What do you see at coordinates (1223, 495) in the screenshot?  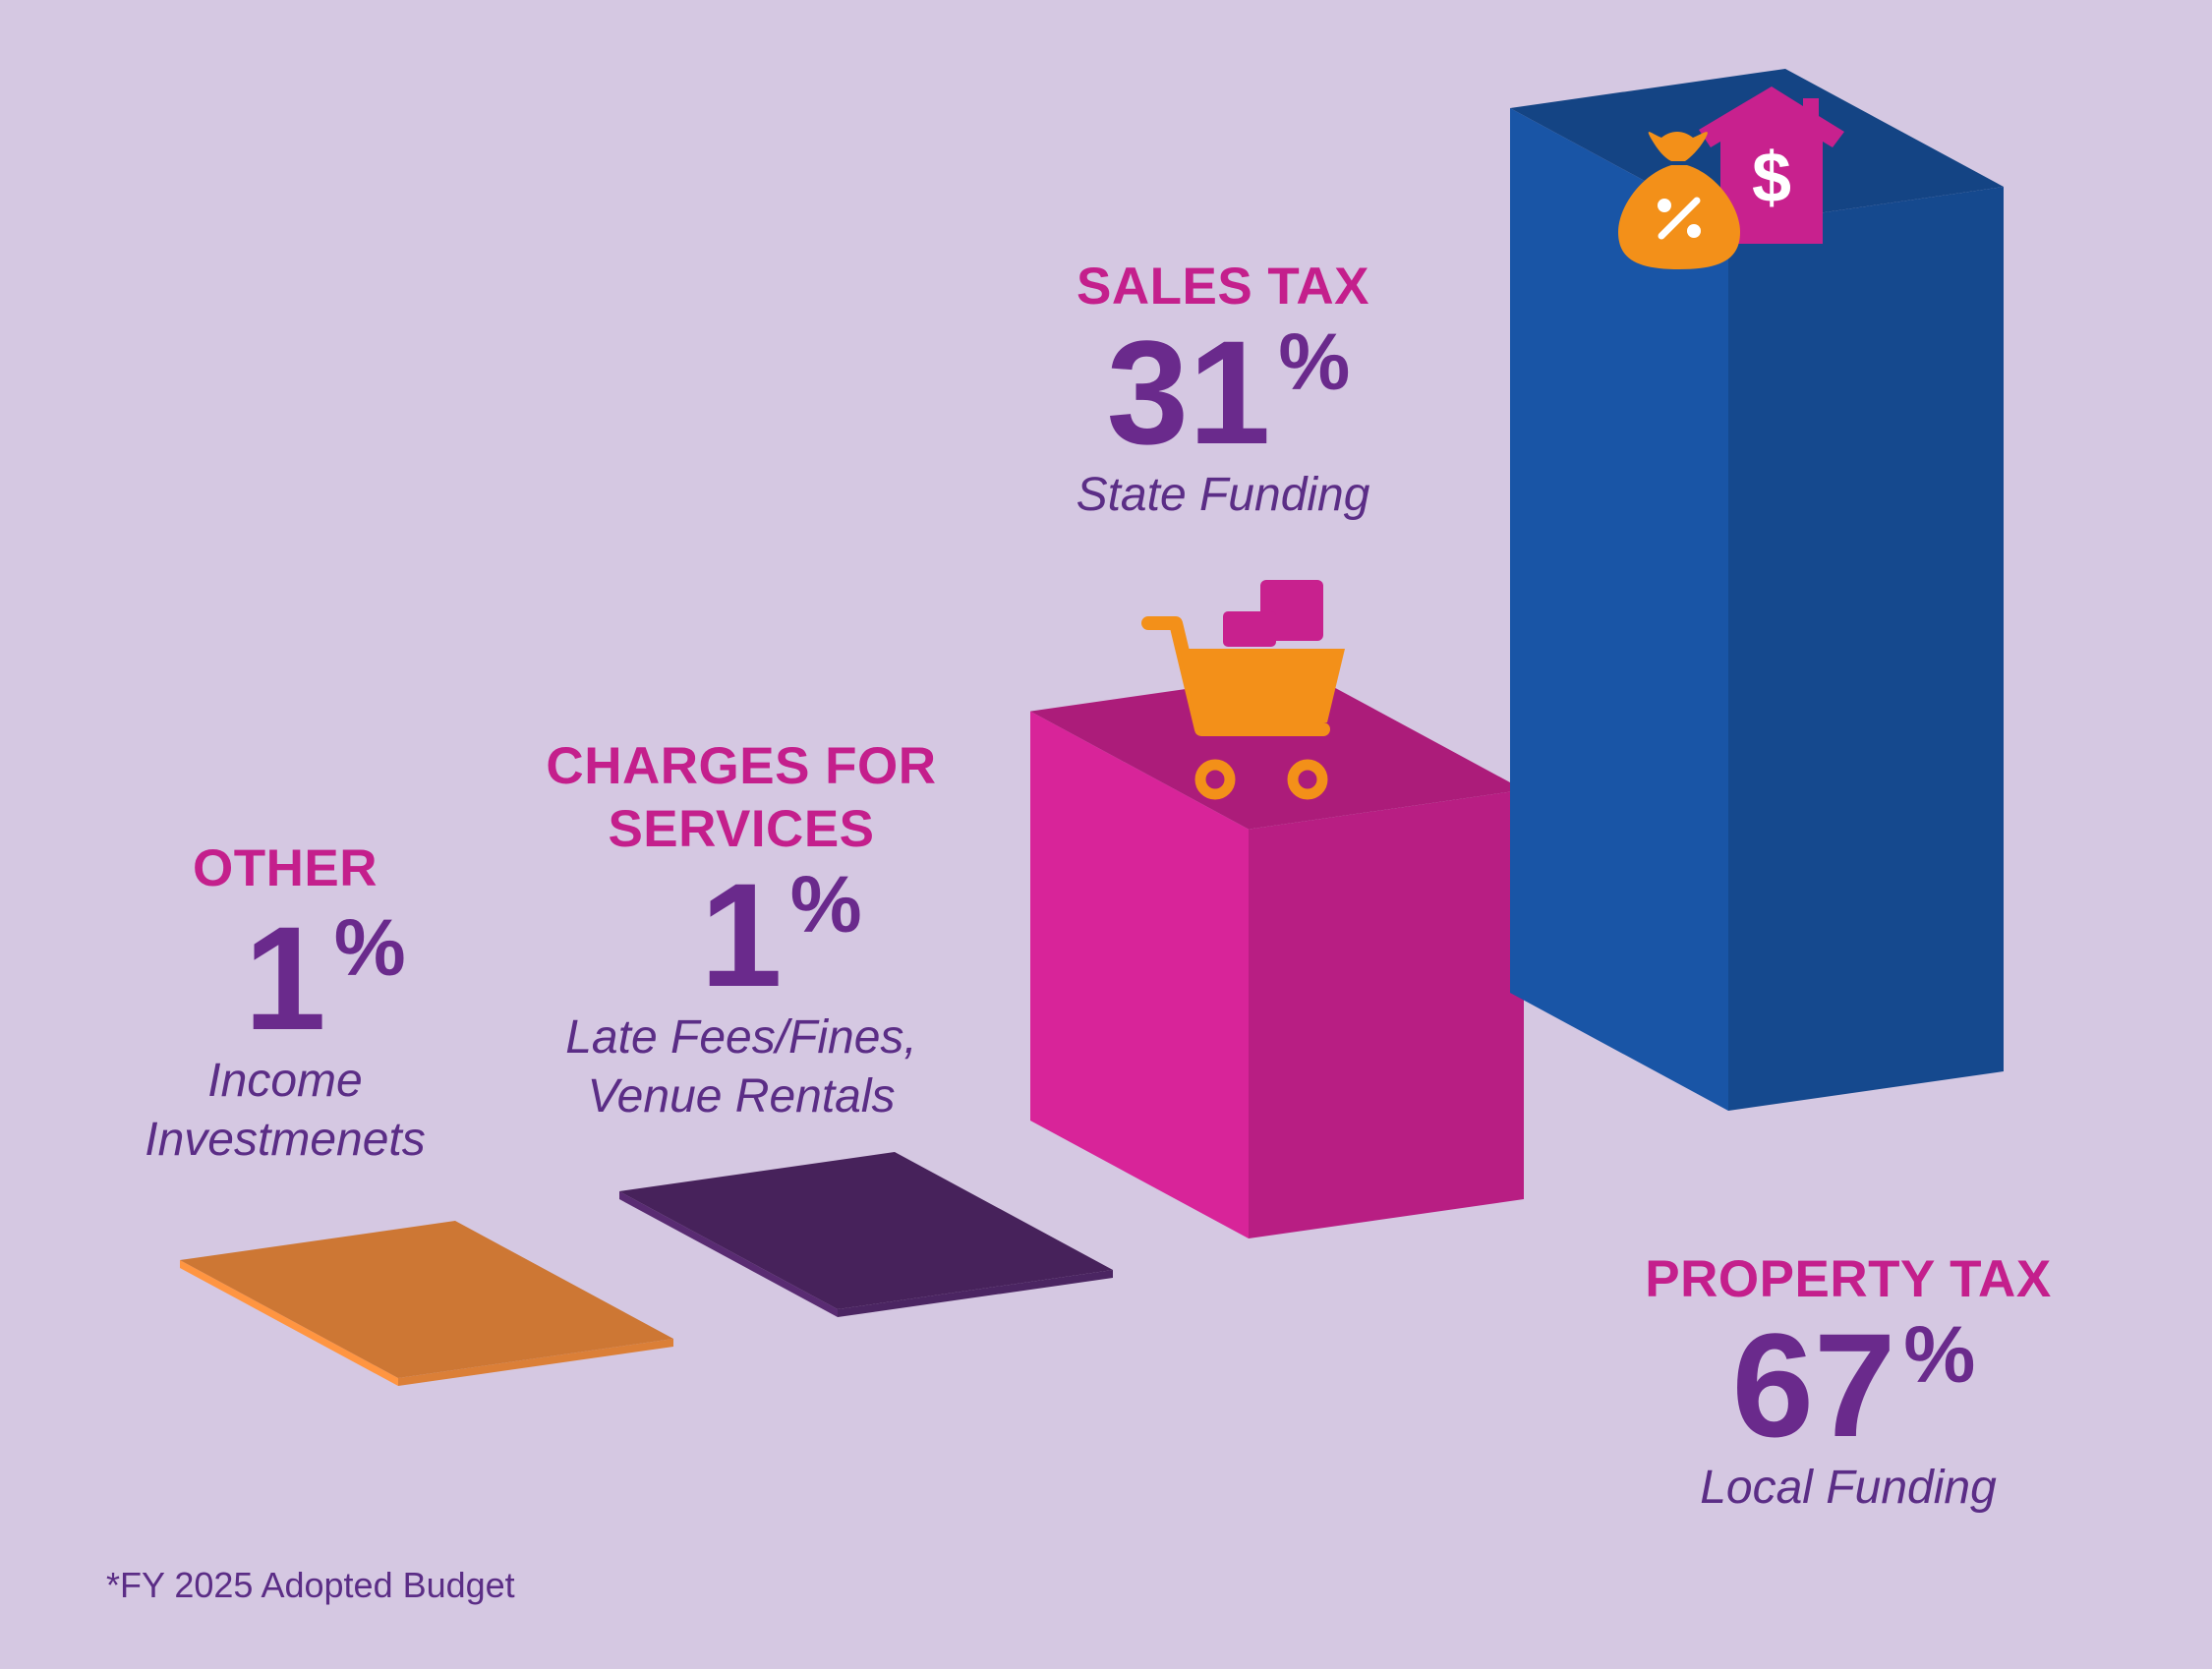 I see `desc-sales: State Funding` at bounding box center [1223, 495].